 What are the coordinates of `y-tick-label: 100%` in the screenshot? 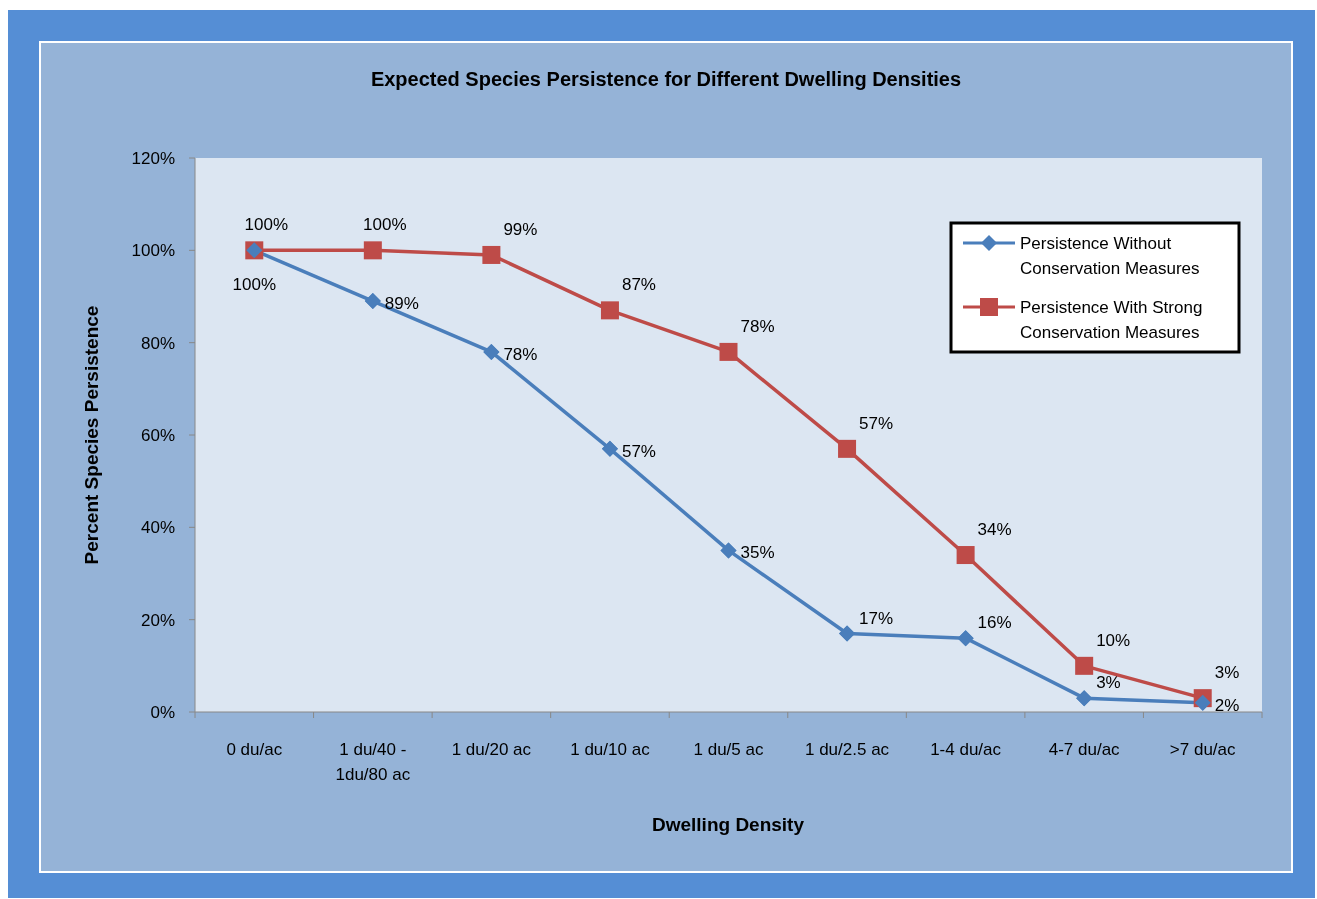 It's located at (153, 251).